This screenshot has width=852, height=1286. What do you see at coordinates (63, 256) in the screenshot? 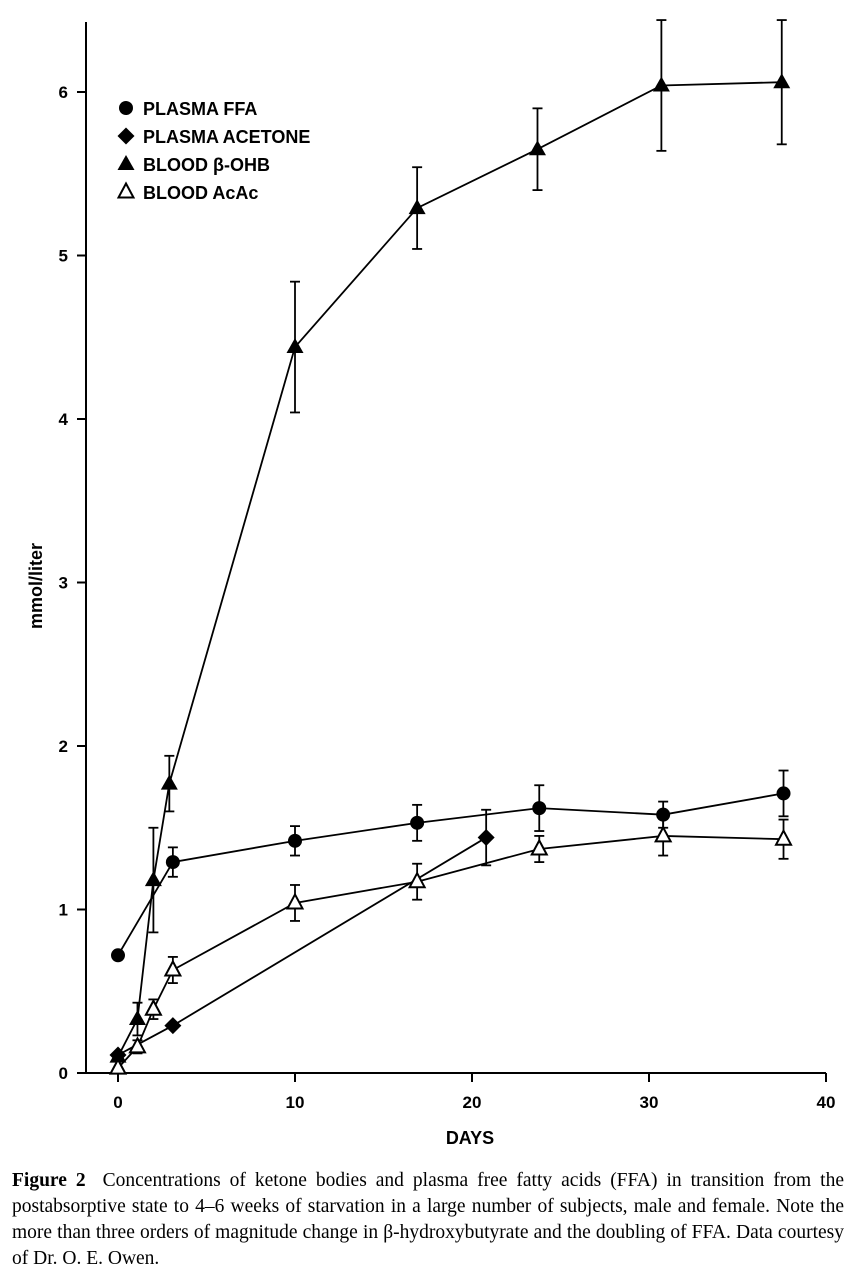
I see `y-tick-label: 5` at bounding box center [63, 256].